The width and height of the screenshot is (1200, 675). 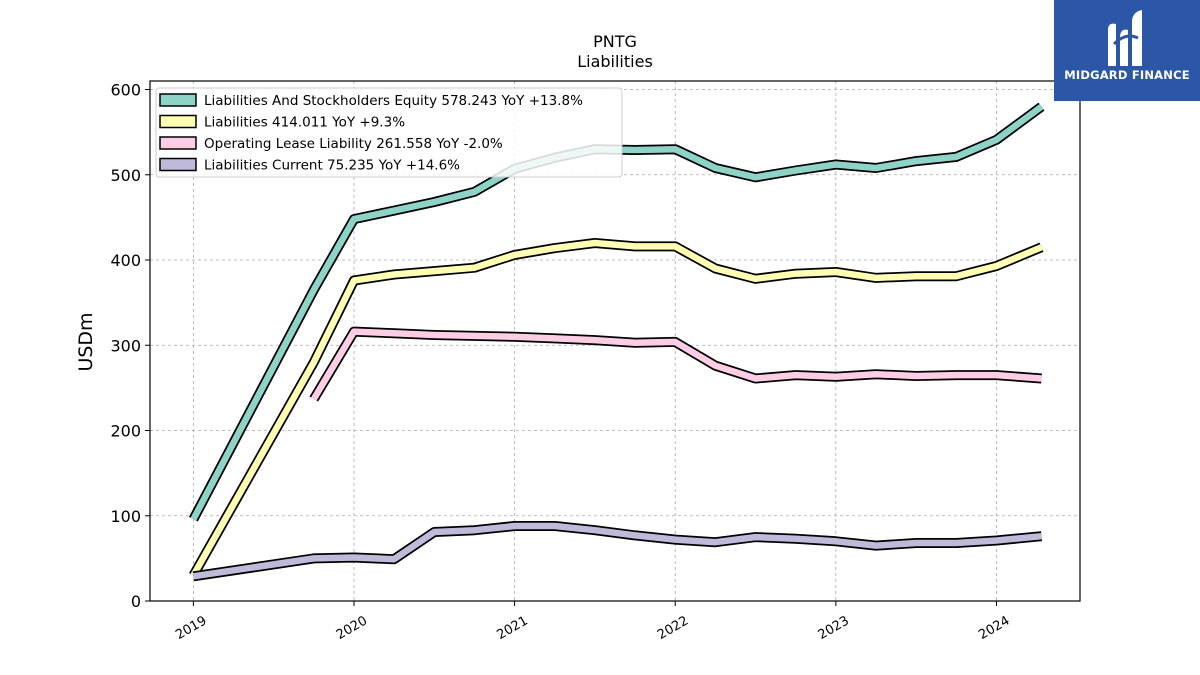 What do you see at coordinates (125, 431) in the screenshot?
I see `y-tick-label-200: 200` at bounding box center [125, 431].